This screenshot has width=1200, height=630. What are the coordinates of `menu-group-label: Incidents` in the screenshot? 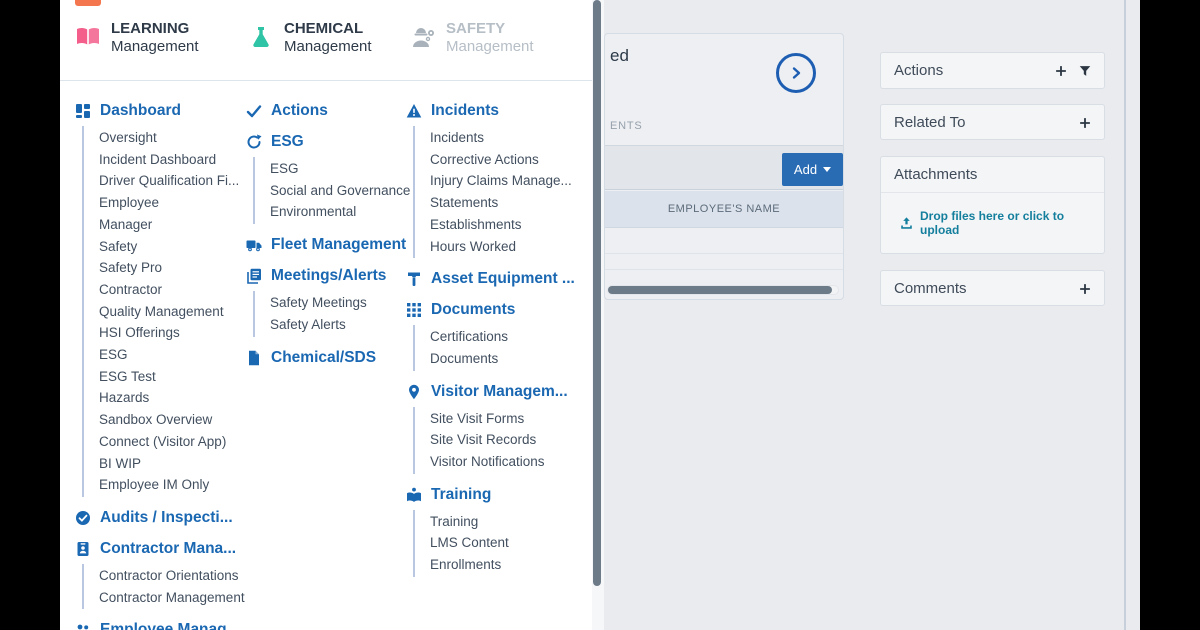 It's located at (465, 110).